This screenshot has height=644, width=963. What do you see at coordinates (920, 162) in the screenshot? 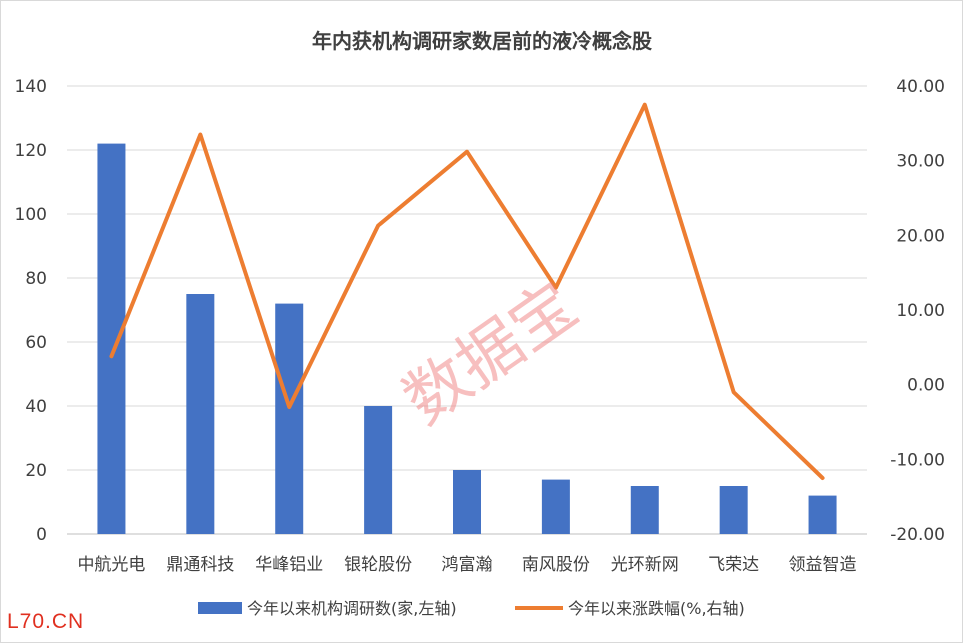
I see `right-tick-label: 30.00` at bounding box center [920, 162].